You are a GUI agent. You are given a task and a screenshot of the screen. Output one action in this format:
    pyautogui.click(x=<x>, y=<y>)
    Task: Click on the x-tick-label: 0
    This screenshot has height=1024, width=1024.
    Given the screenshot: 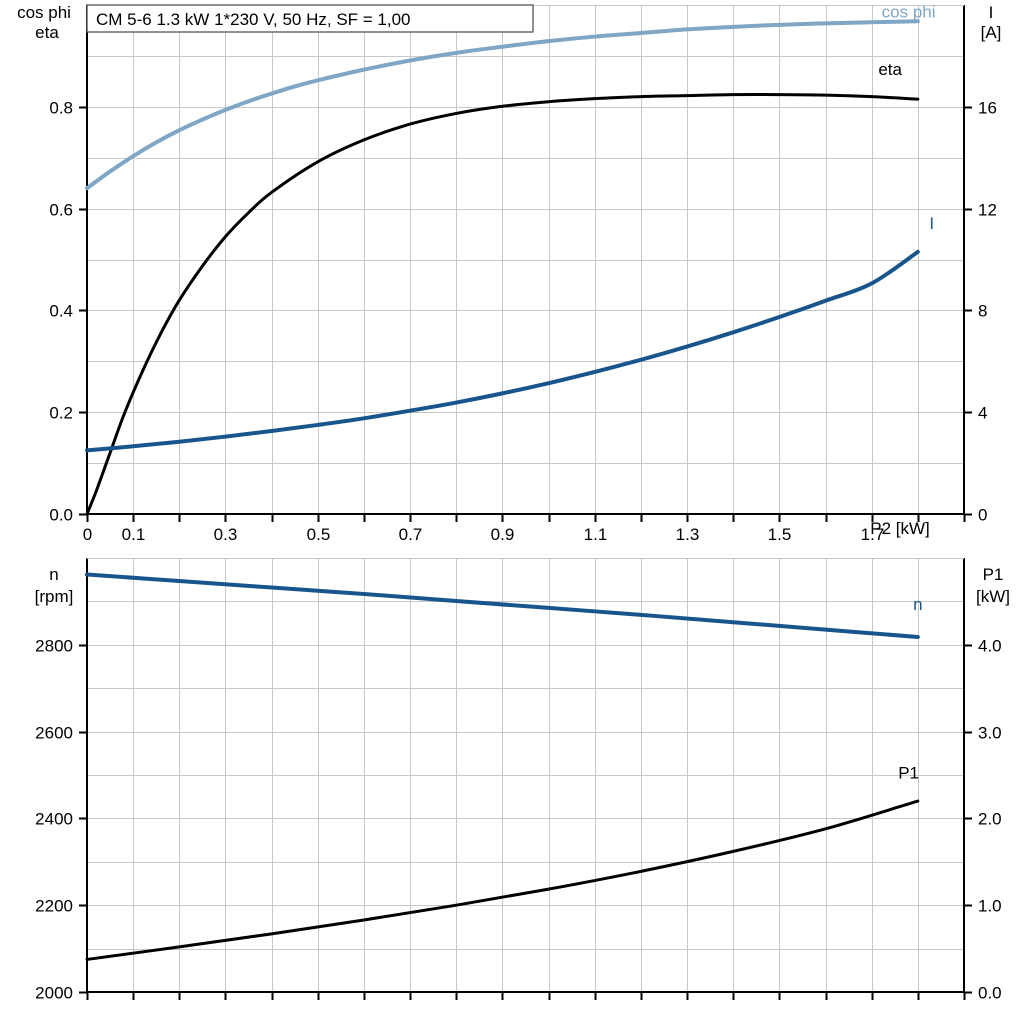 What is the action you would take?
    pyautogui.click(x=87, y=534)
    